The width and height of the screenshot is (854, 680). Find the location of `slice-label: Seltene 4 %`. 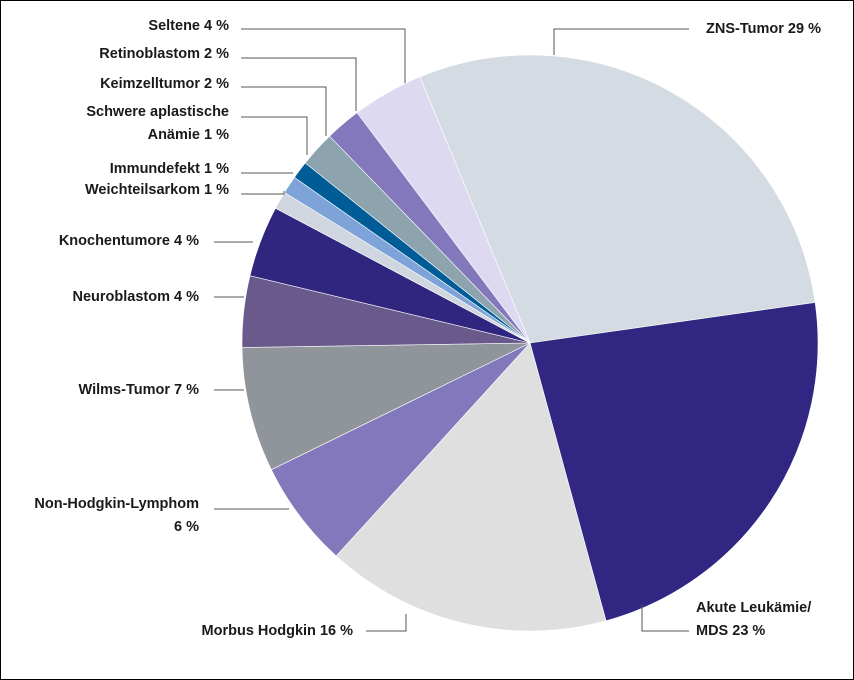

slice-label: Seltene 4 % is located at coordinates (188, 26).